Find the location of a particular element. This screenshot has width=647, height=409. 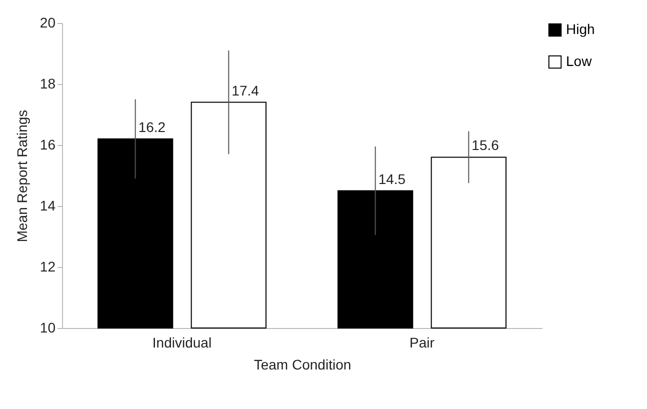

data-label: 16.2 is located at coordinates (152, 126).